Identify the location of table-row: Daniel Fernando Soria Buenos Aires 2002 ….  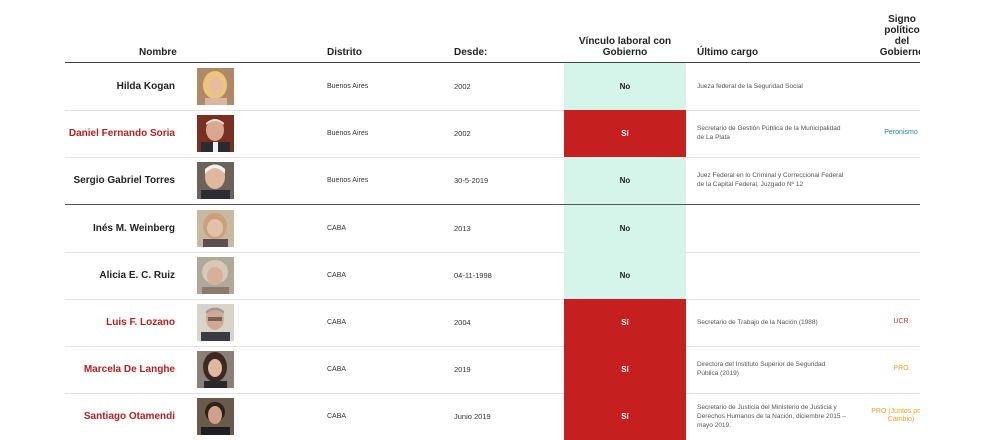
(492, 134).